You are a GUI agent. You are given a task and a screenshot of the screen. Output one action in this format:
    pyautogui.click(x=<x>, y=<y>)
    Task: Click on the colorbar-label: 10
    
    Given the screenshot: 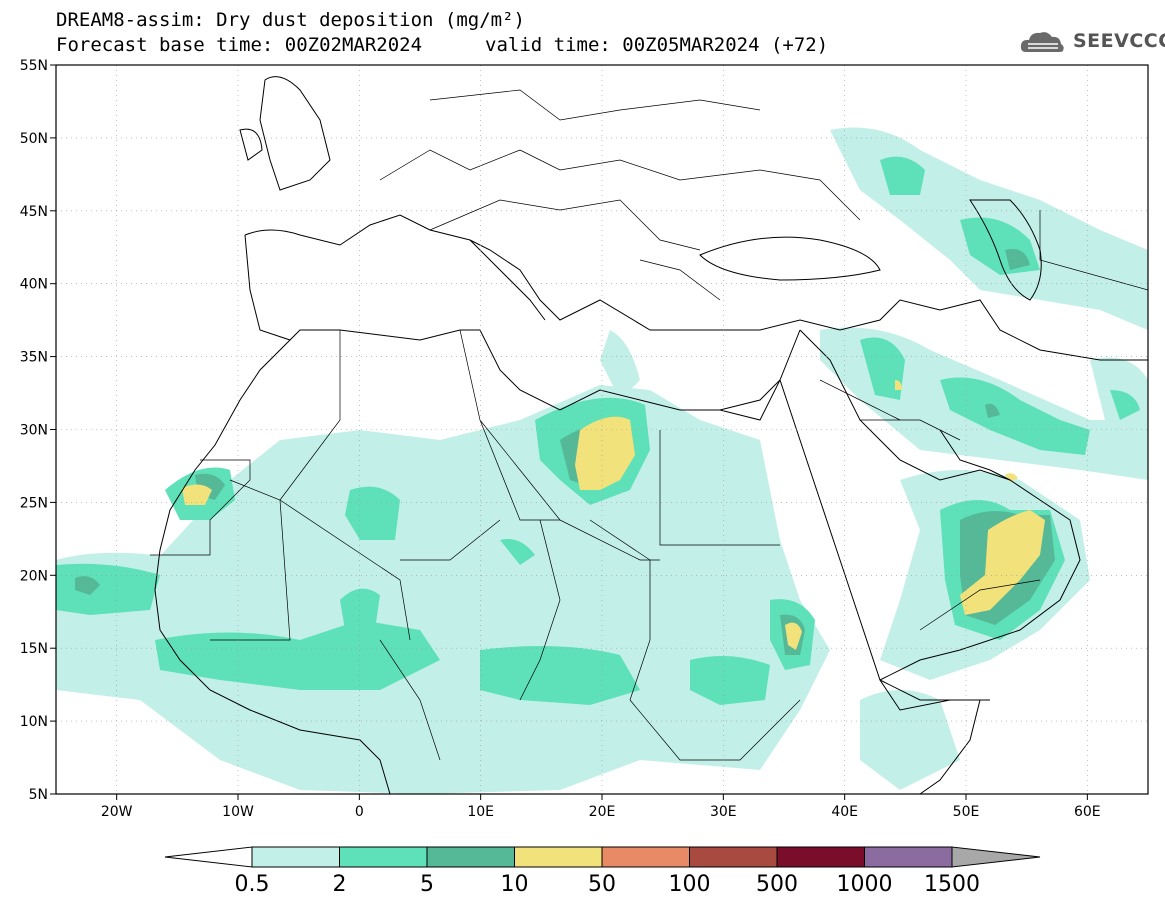 What is the action you would take?
    pyautogui.click(x=515, y=884)
    